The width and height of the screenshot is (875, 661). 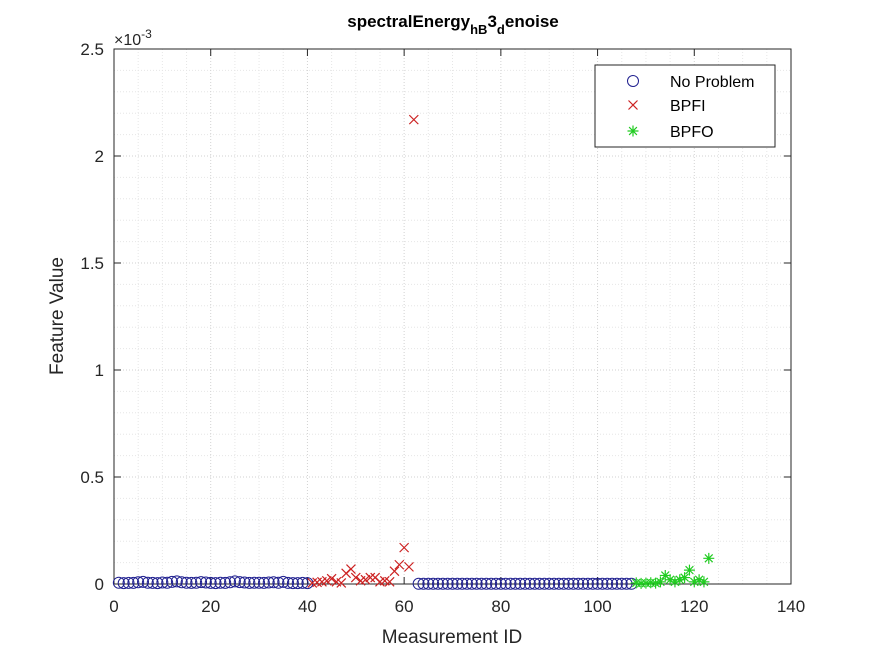 What do you see at coordinates (791, 606) in the screenshot?
I see `x-tick-label: 140` at bounding box center [791, 606].